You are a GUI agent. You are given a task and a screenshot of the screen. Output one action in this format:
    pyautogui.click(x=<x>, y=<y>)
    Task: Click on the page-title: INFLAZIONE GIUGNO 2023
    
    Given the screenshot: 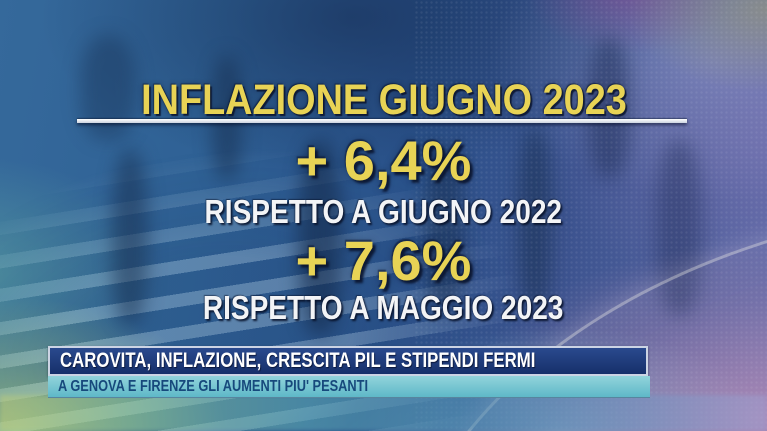 What is the action you would take?
    pyautogui.click(x=383, y=100)
    